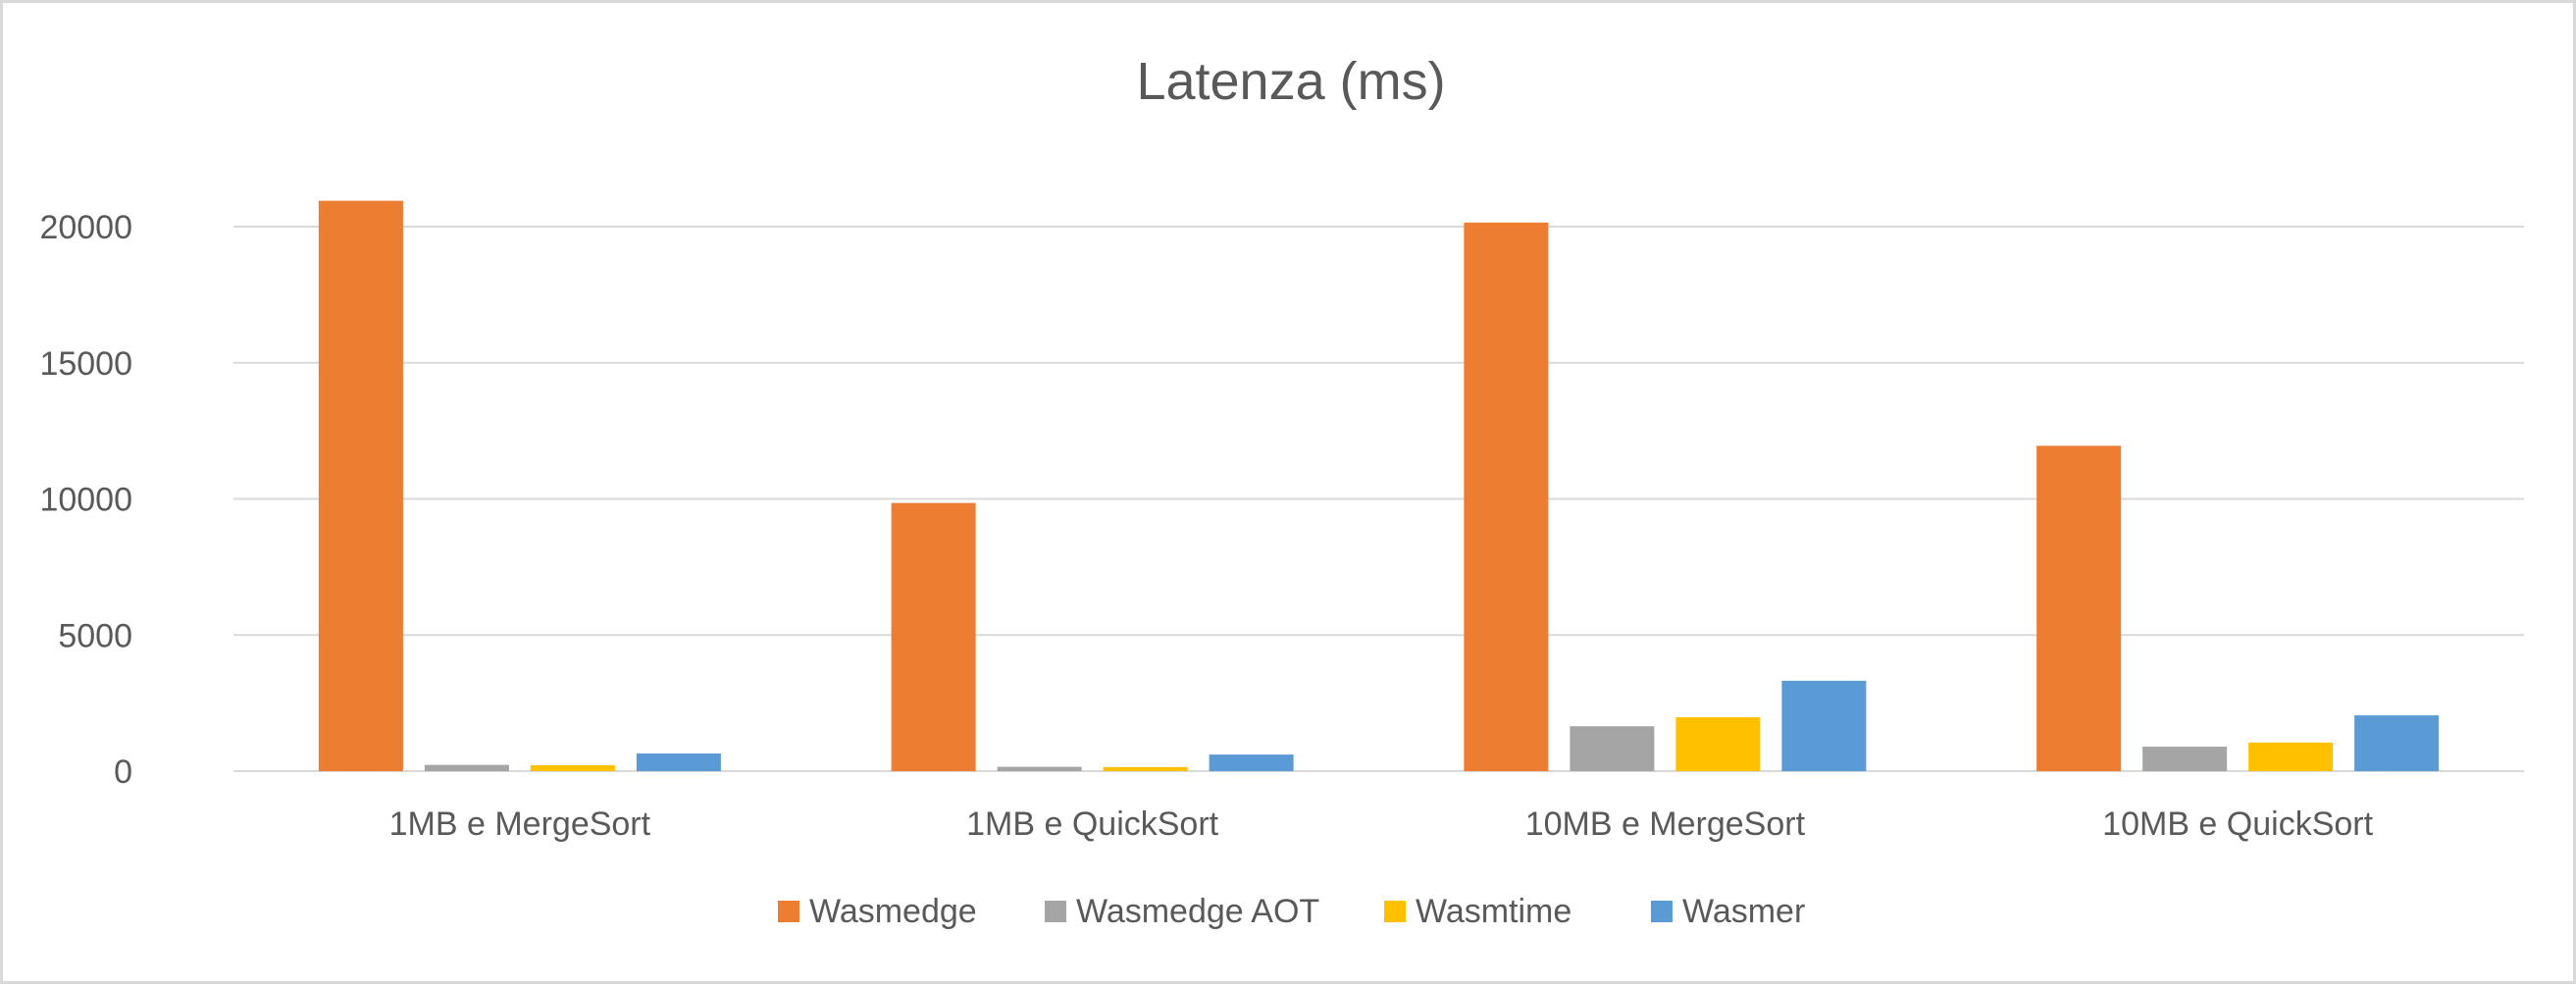 The image size is (2576, 987). I want to click on y-axis-ticks: 0 5000 10000 15000 20000, so click(85, 500).